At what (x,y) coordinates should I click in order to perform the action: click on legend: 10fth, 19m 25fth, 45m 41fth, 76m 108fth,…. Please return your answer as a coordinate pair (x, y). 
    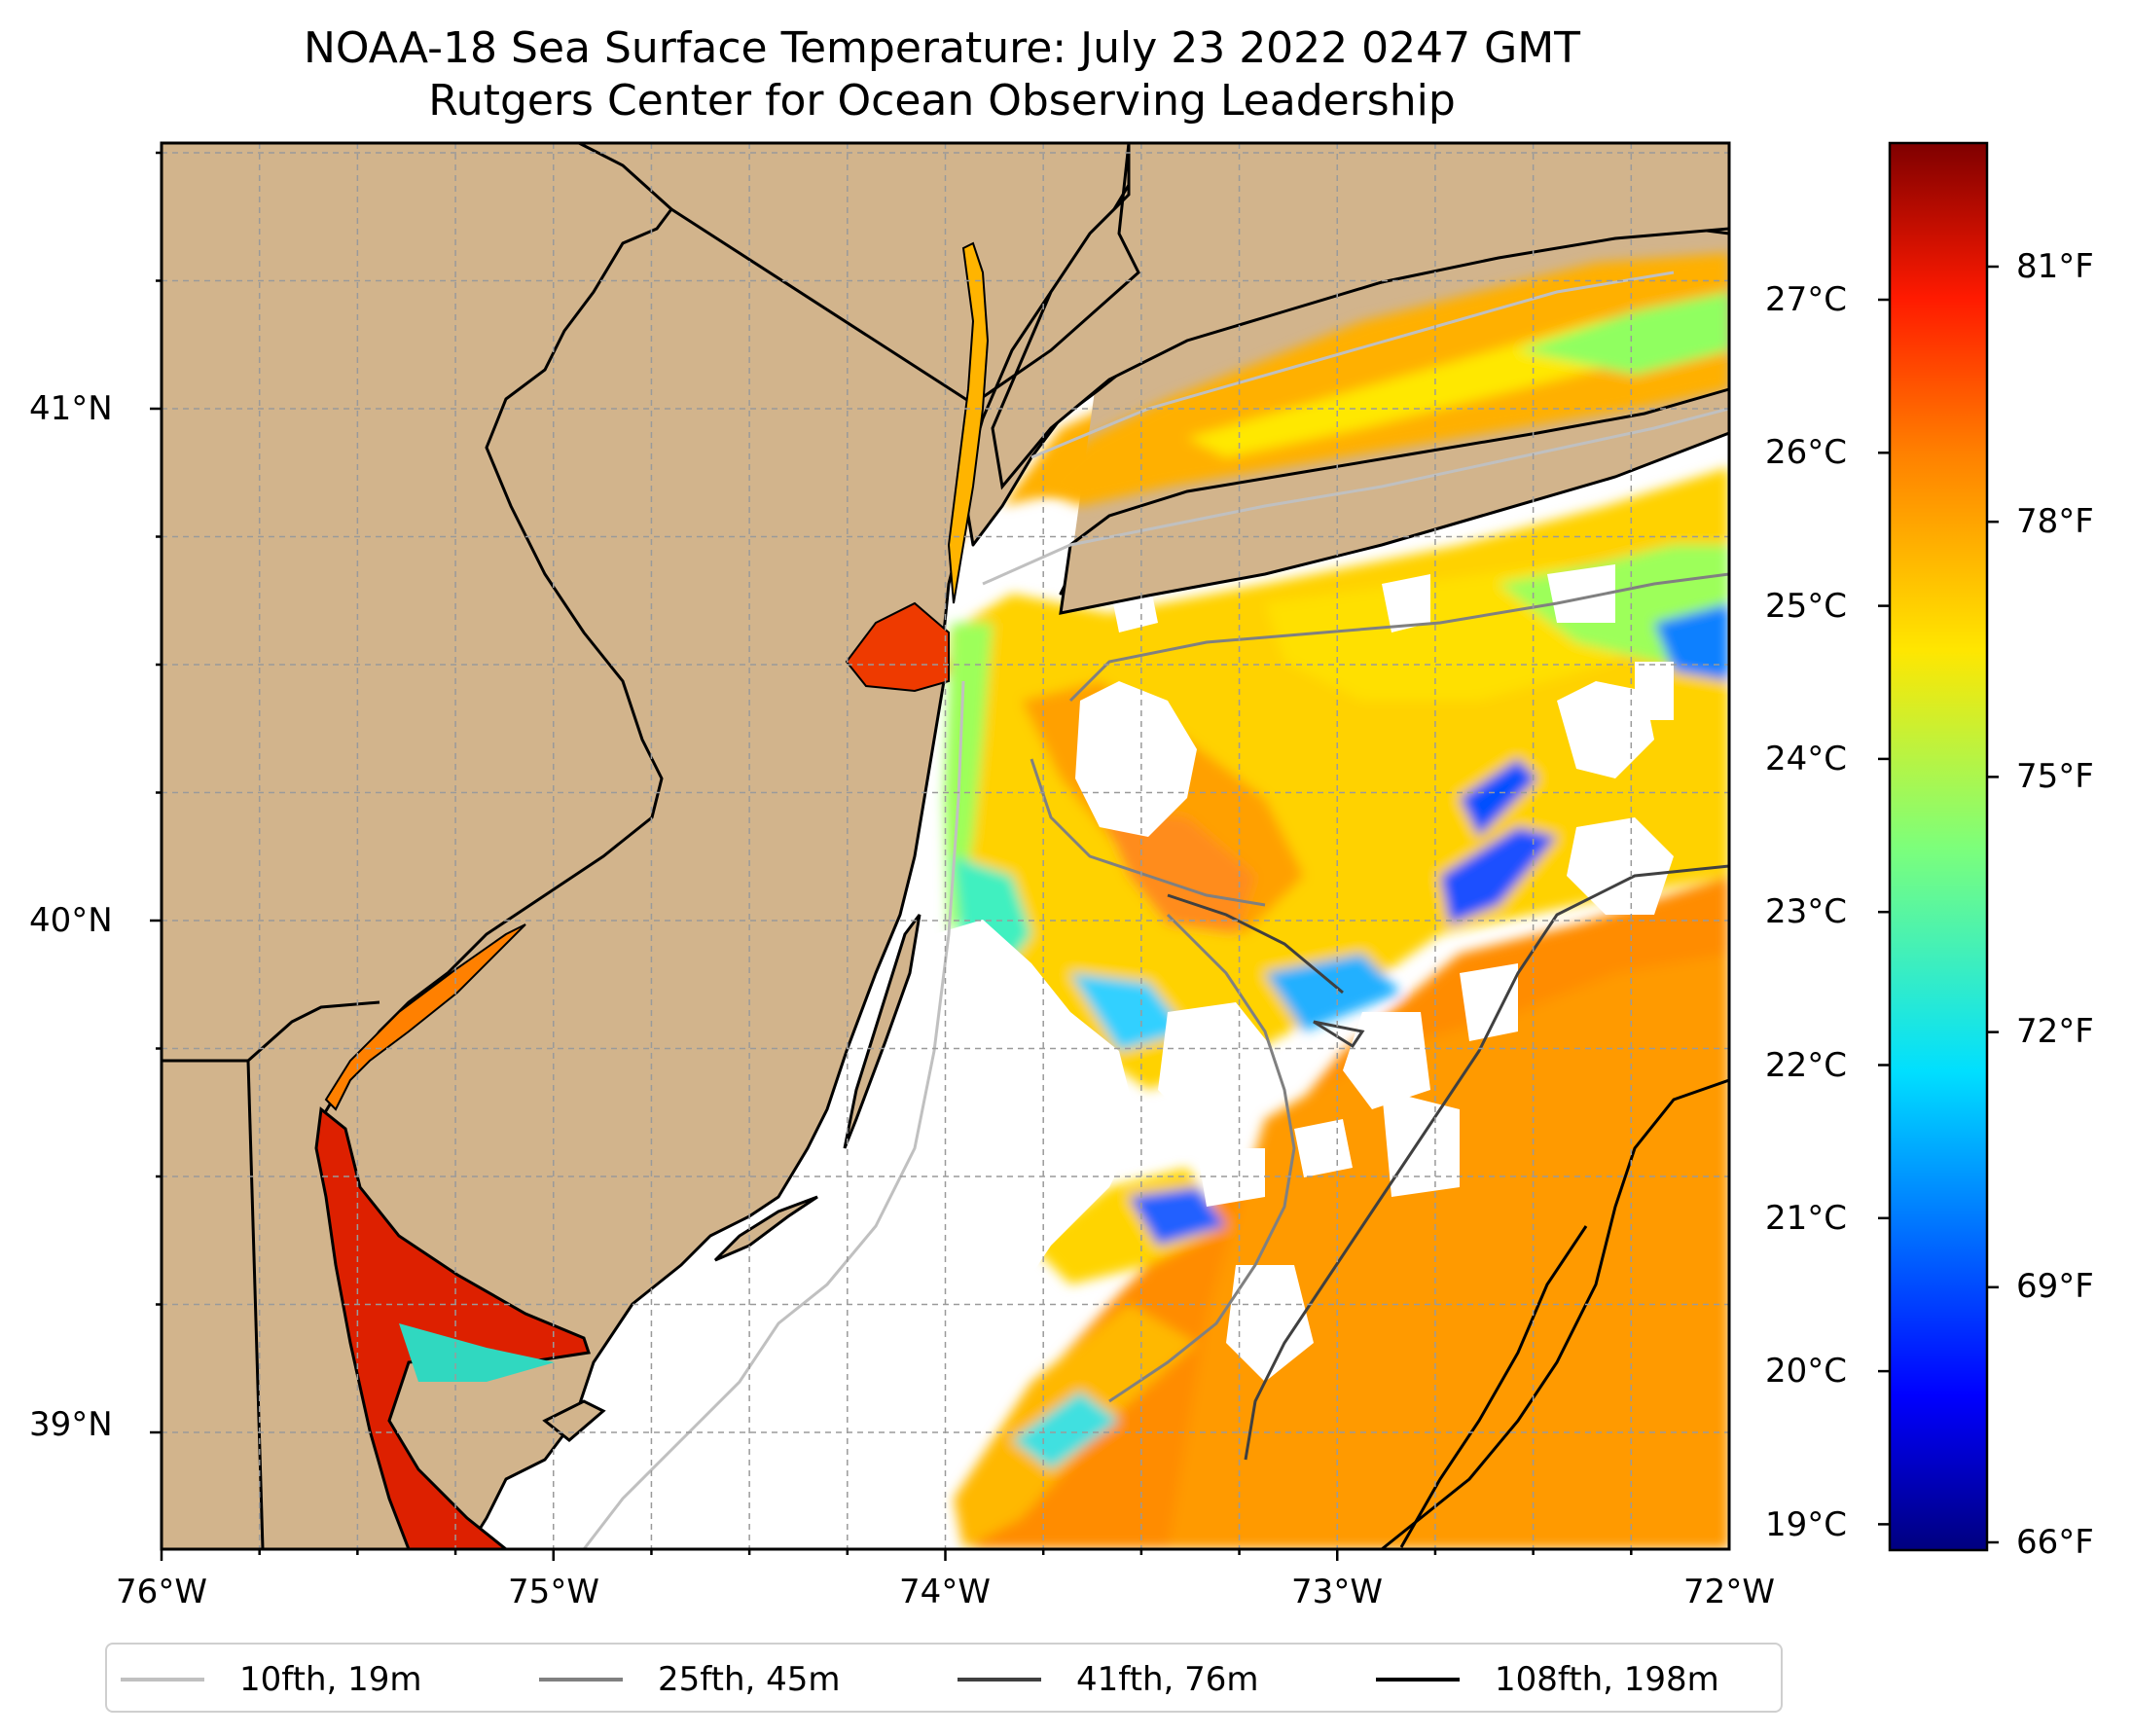
    Looking at the image, I should click on (944, 1678).